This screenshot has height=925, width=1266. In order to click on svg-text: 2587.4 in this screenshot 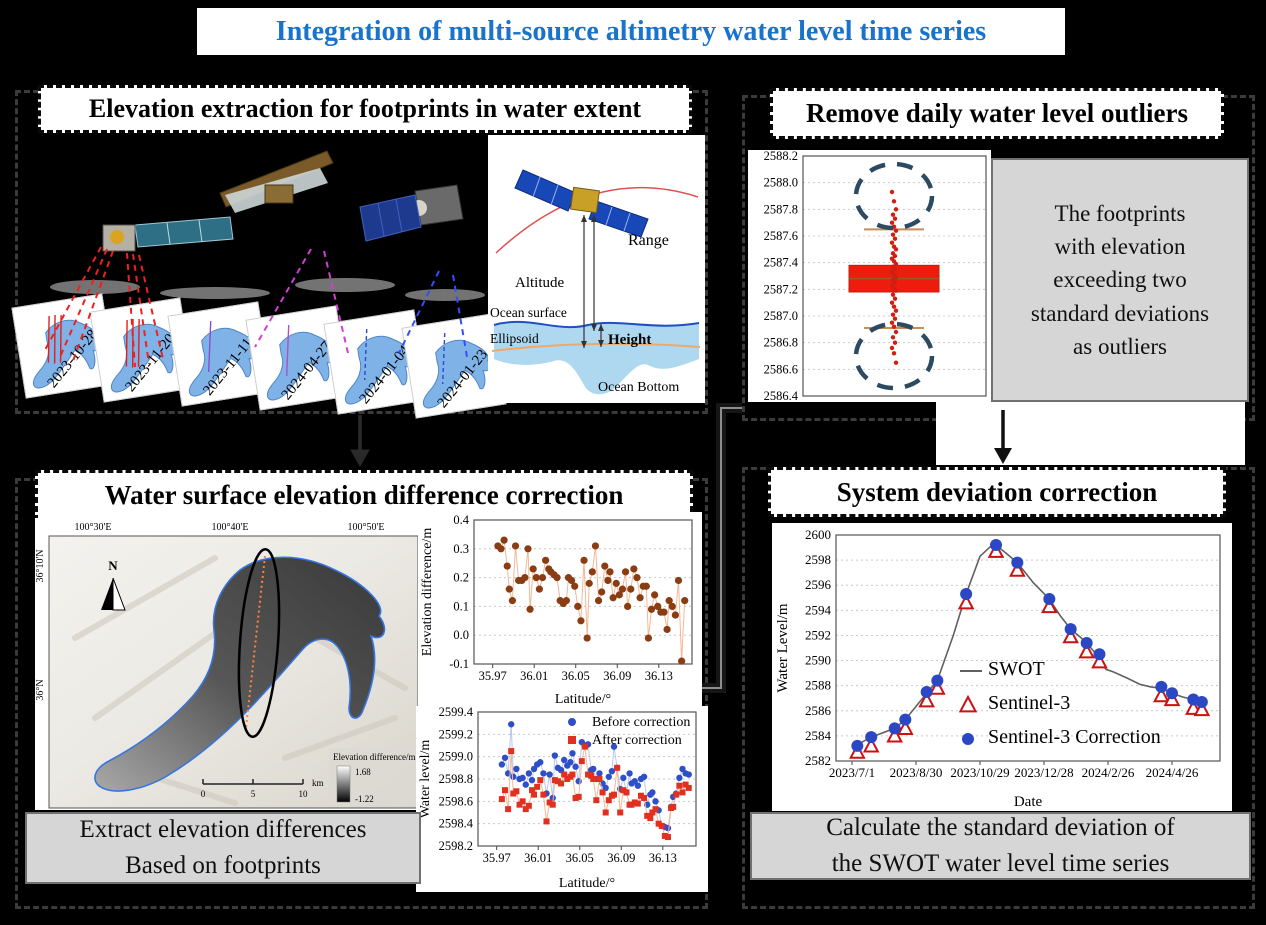, I will do `click(781, 263)`.